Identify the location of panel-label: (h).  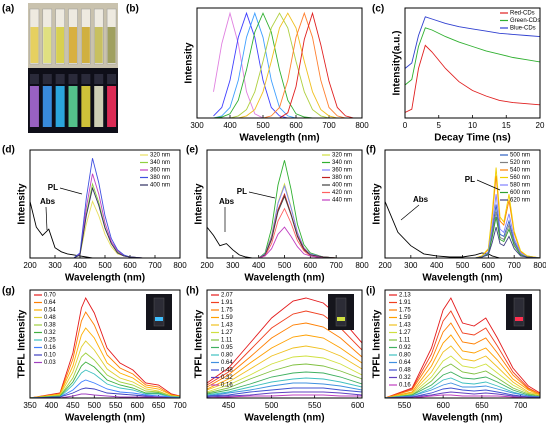
(192, 291).